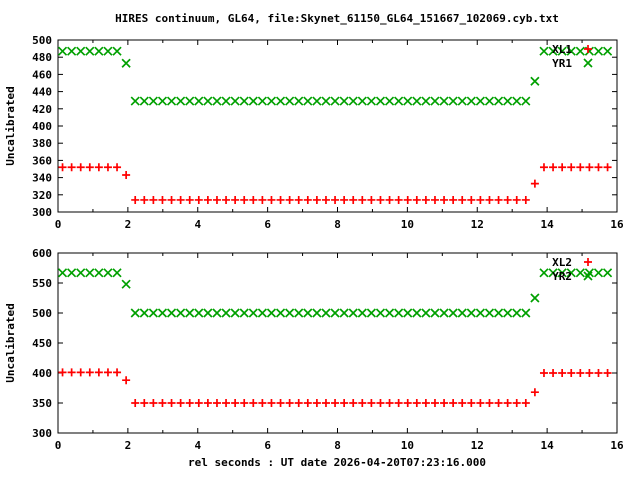  Describe the element at coordinates (197, 224) in the screenshot. I see `plot1-x-tick-label: 4` at that location.